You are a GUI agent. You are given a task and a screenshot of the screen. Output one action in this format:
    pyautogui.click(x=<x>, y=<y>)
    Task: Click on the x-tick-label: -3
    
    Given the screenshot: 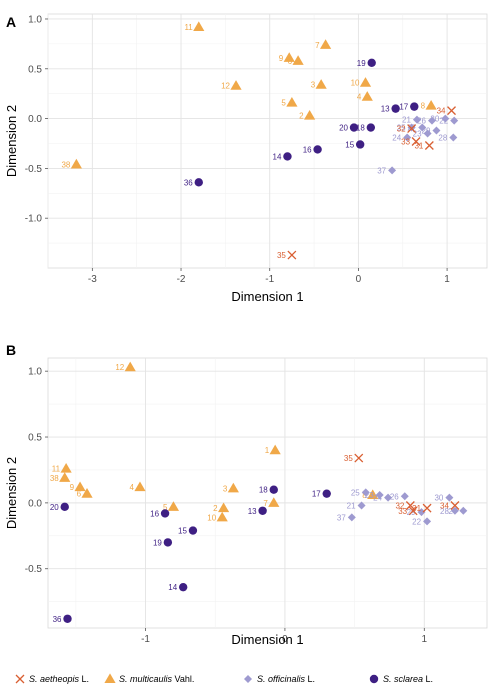 What is the action you would take?
    pyautogui.click(x=92, y=279)
    